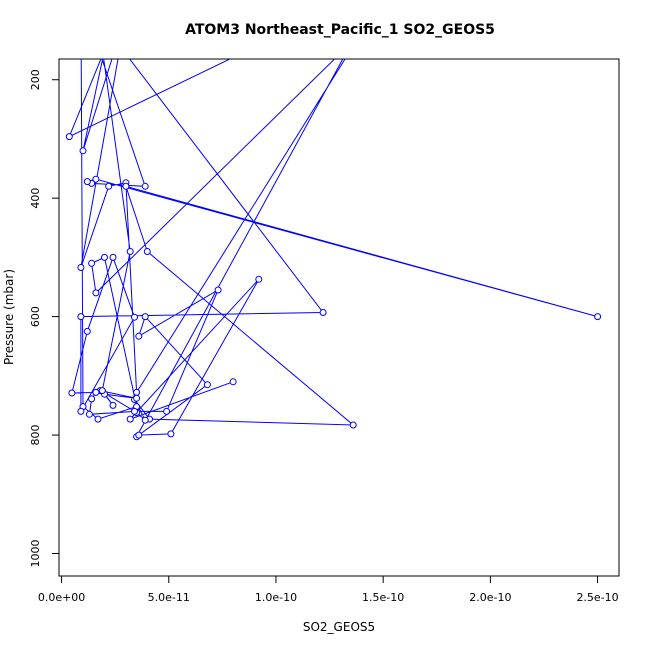 The height and width of the screenshot is (650, 650). What do you see at coordinates (339, 627) in the screenshot?
I see `x-axis-label: SO2_GEOS5` at bounding box center [339, 627].